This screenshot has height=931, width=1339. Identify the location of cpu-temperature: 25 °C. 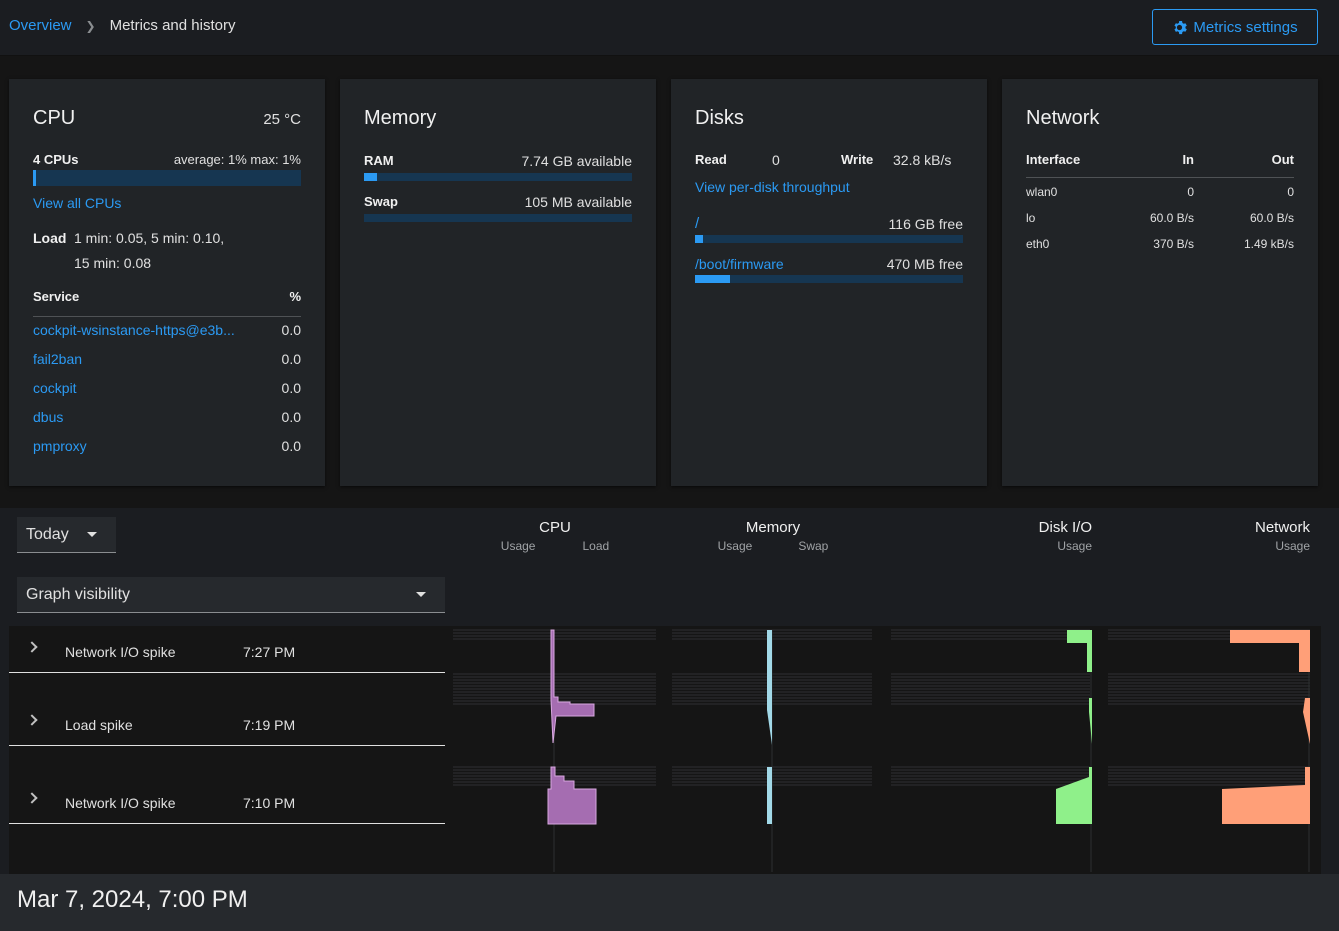
(282, 119).